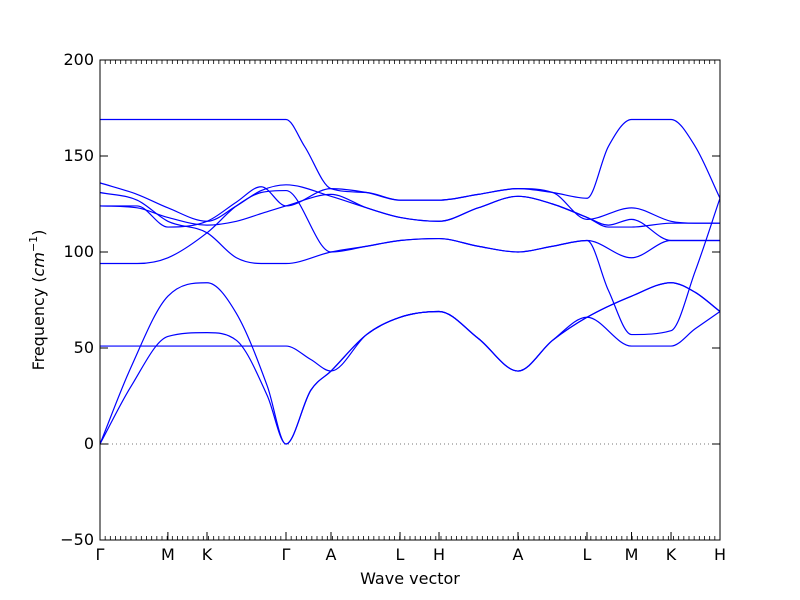  I want to click on y-tick-label: 100, so click(78, 251).